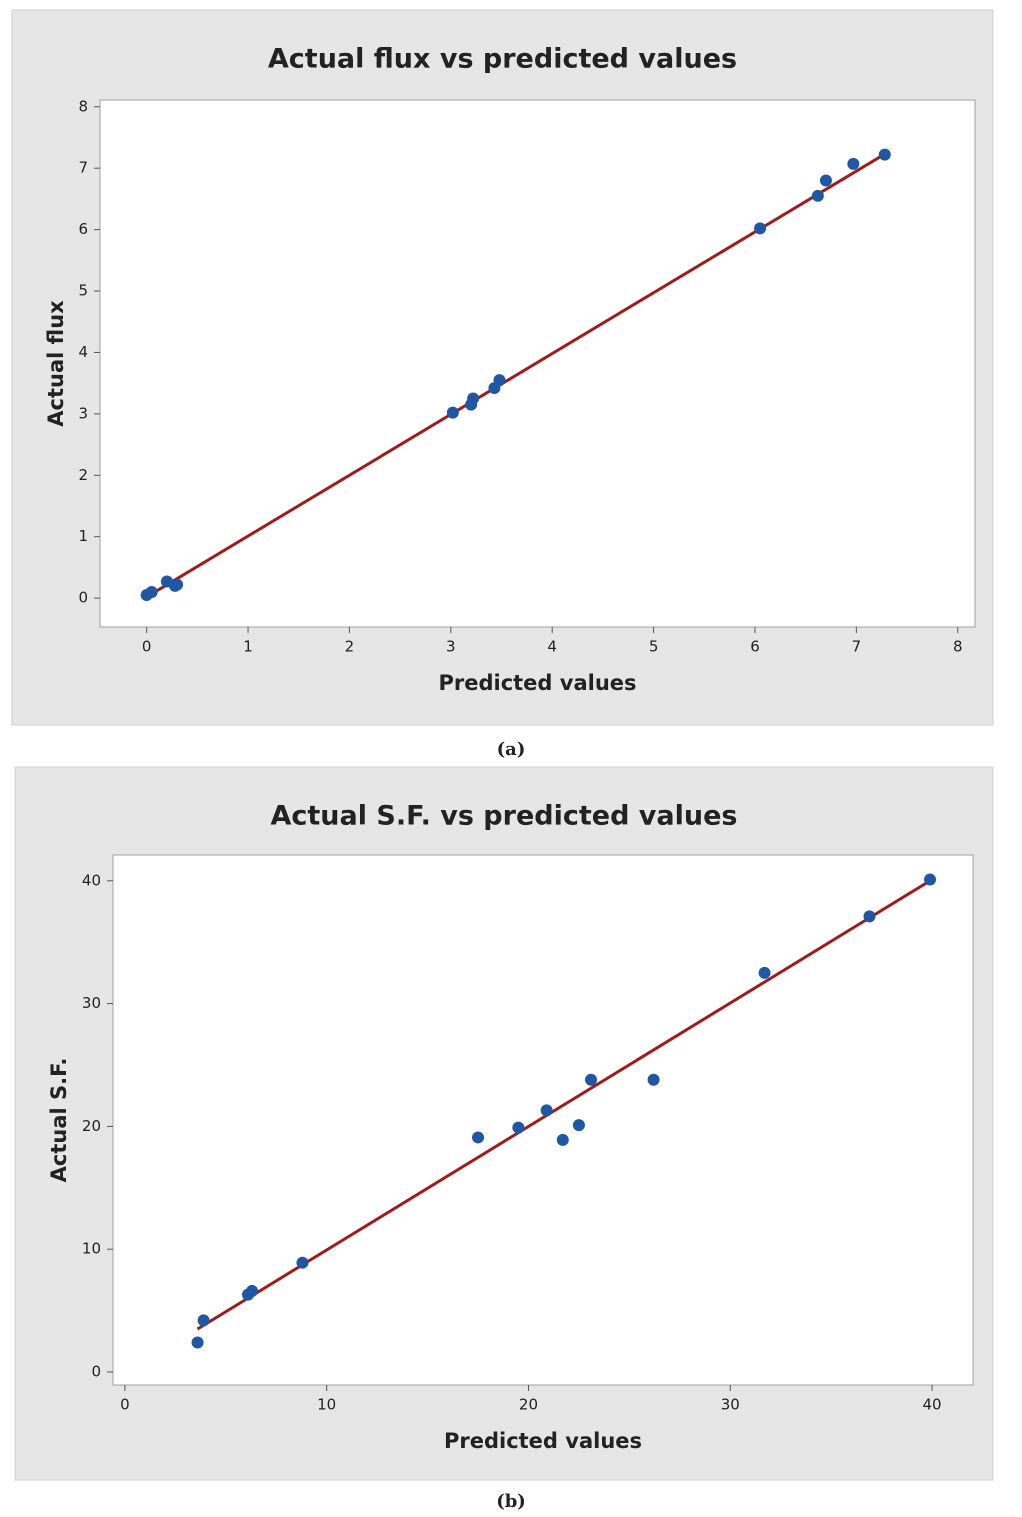 The image size is (1022, 1517). I want to click on x-tick-label: 2, so click(350, 647).